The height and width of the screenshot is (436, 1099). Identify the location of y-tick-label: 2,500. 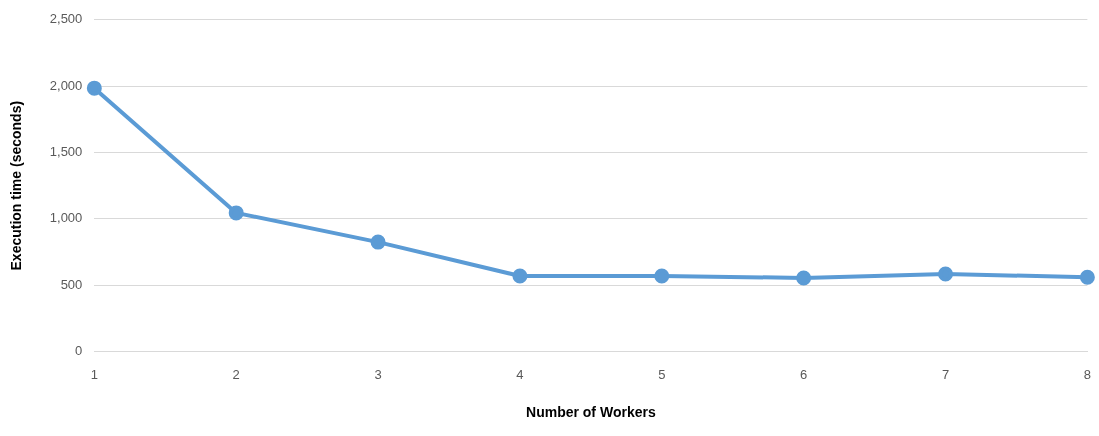
(66, 19).